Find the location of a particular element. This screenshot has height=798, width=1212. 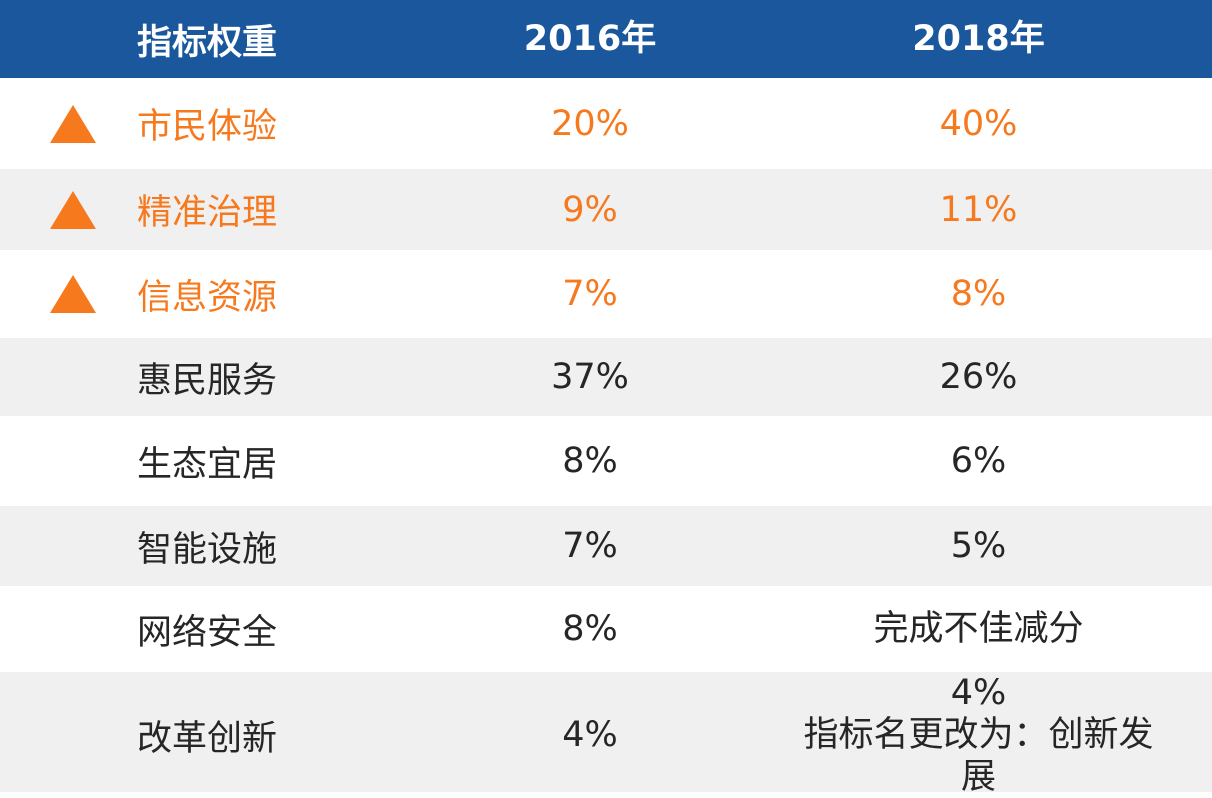

value-2018-cell: 完成不佳减分 is located at coordinates (978, 629).